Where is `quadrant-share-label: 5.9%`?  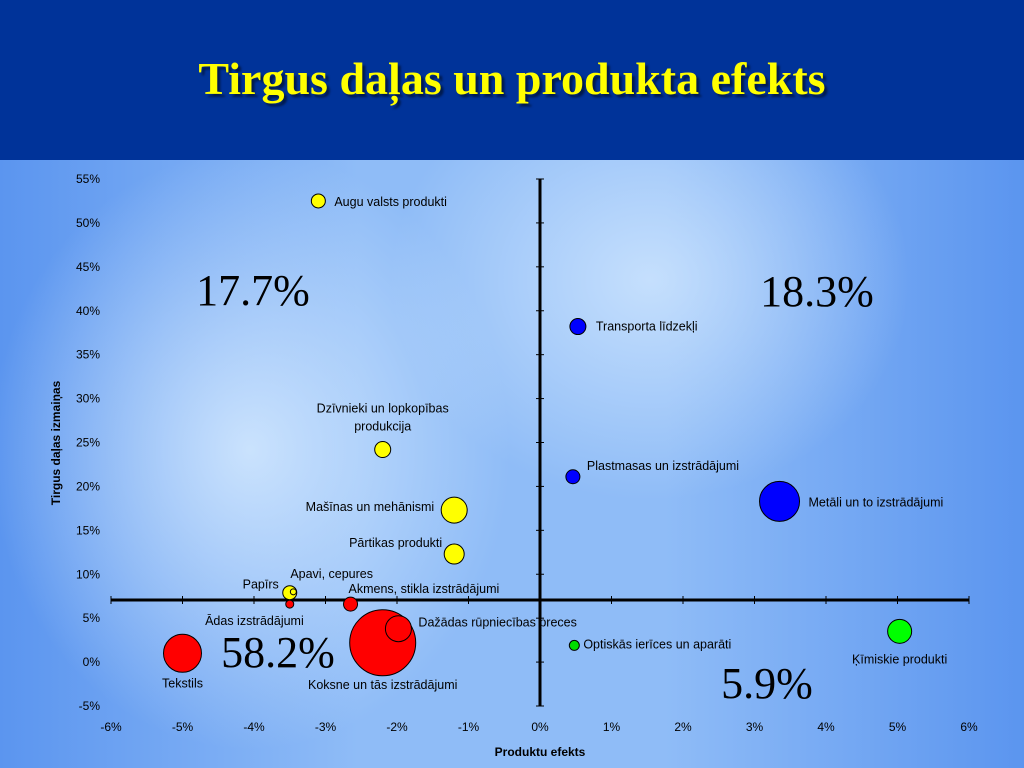 quadrant-share-label: 5.9% is located at coordinates (767, 683).